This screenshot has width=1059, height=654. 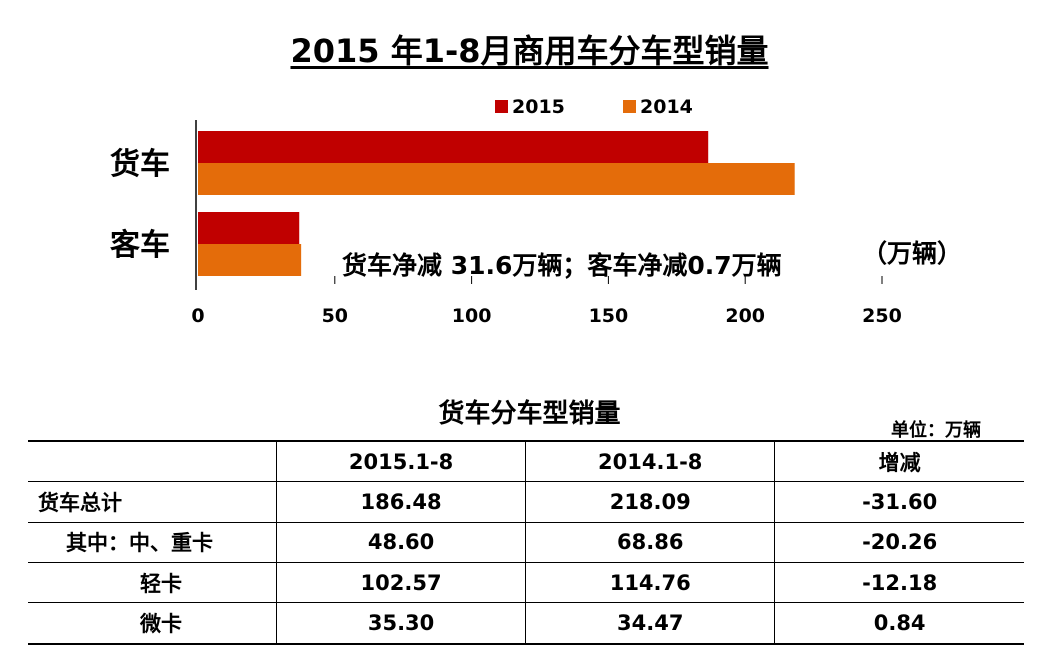 What do you see at coordinates (899, 502) in the screenshot?
I see `cell-change: -31.60` at bounding box center [899, 502].